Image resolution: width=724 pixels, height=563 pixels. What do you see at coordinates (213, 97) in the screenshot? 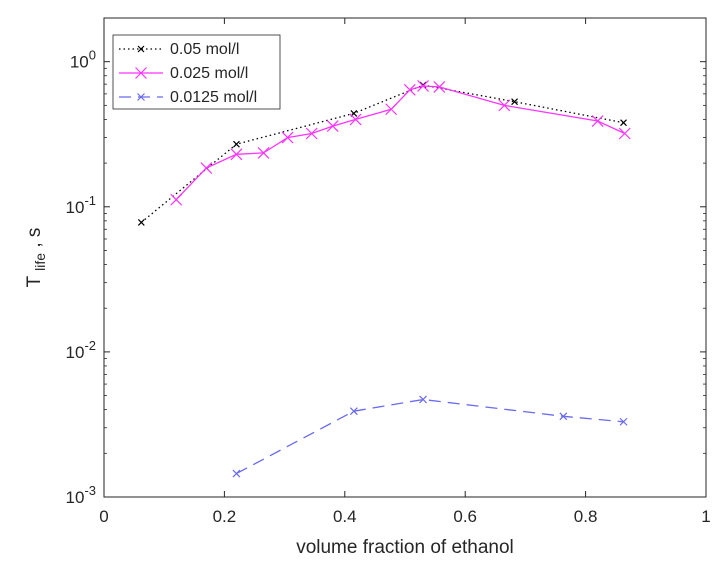
I see `legend-label-3: 0.0125 mol/l` at bounding box center [213, 97].